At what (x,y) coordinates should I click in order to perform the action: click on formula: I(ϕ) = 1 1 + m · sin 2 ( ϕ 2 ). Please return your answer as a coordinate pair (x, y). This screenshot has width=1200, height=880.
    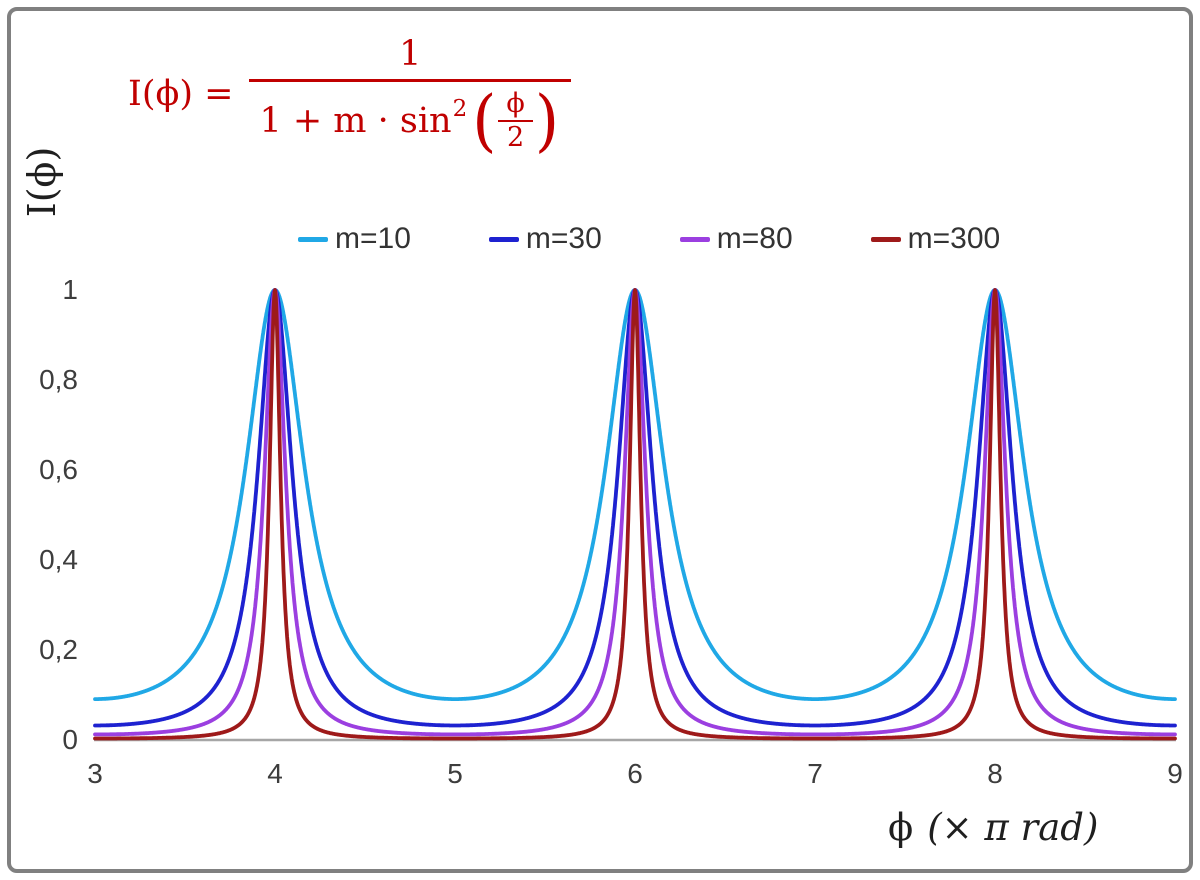
    Looking at the image, I should click on (350, 97).